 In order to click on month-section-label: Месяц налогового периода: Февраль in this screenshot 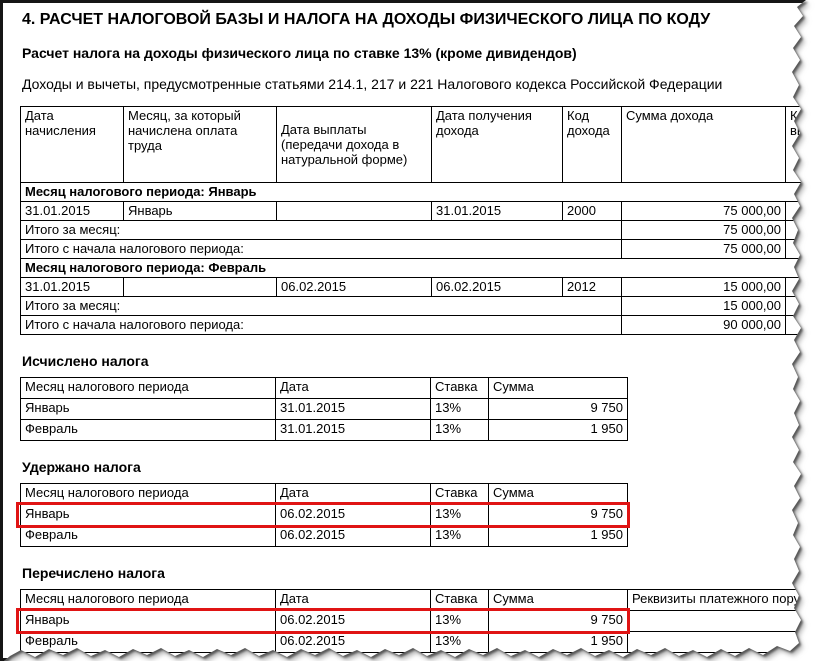, I will do `click(413, 268)`.